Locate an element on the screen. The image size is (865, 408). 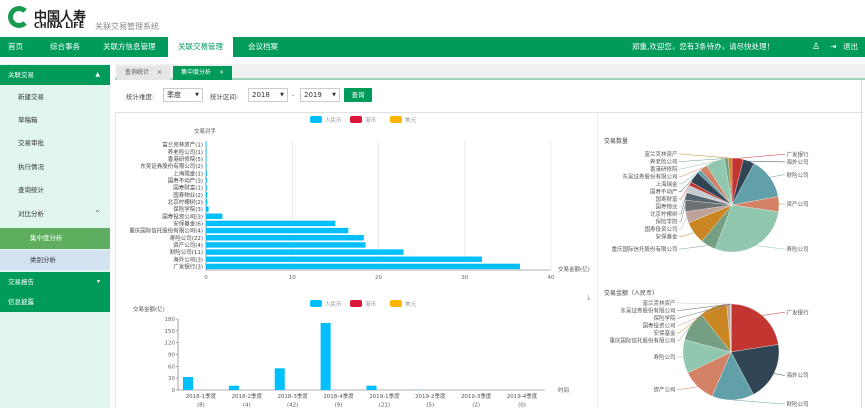
sidebar-item-label: 对比分析 is located at coordinates (31, 214).